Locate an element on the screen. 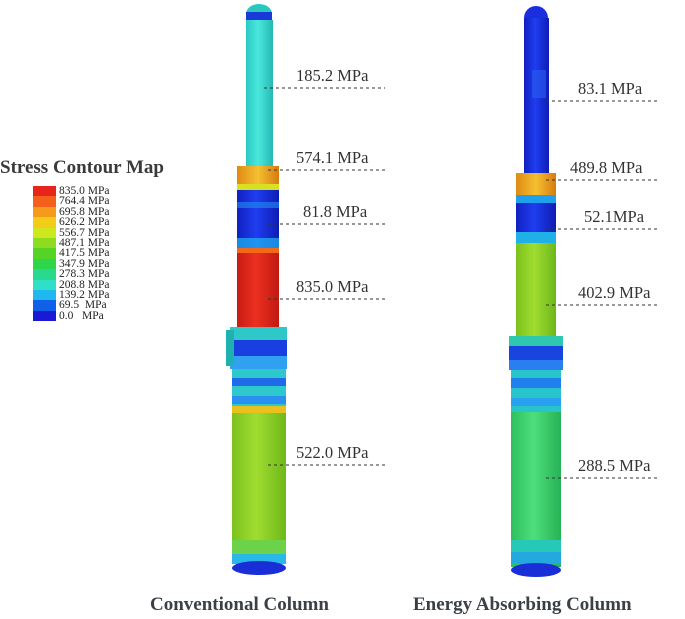 The width and height of the screenshot is (685, 619). legend-label: 487.1 MPa is located at coordinates (84, 242).